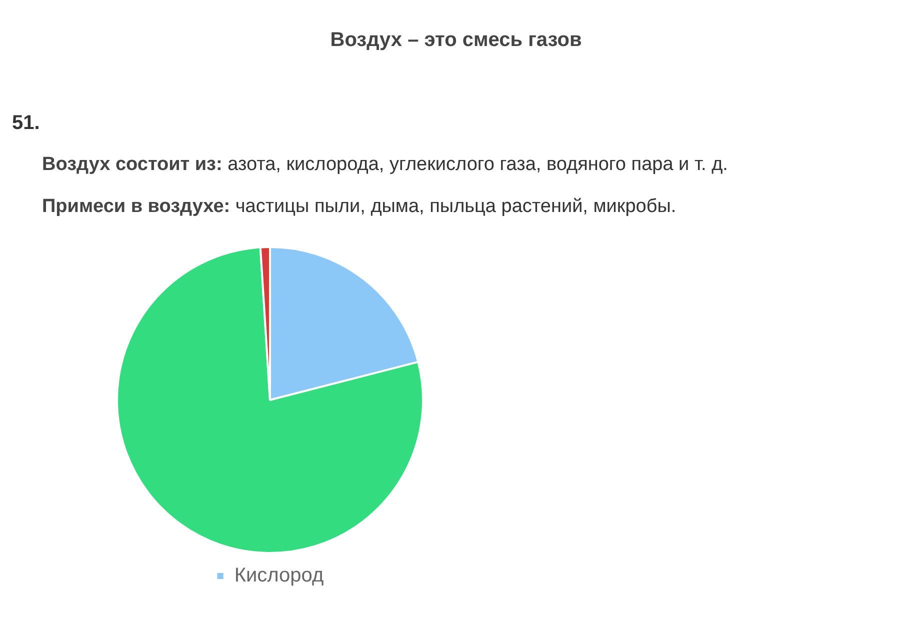 The height and width of the screenshot is (630, 912). I want to click on legend-label: Кислород, so click(279, 575).